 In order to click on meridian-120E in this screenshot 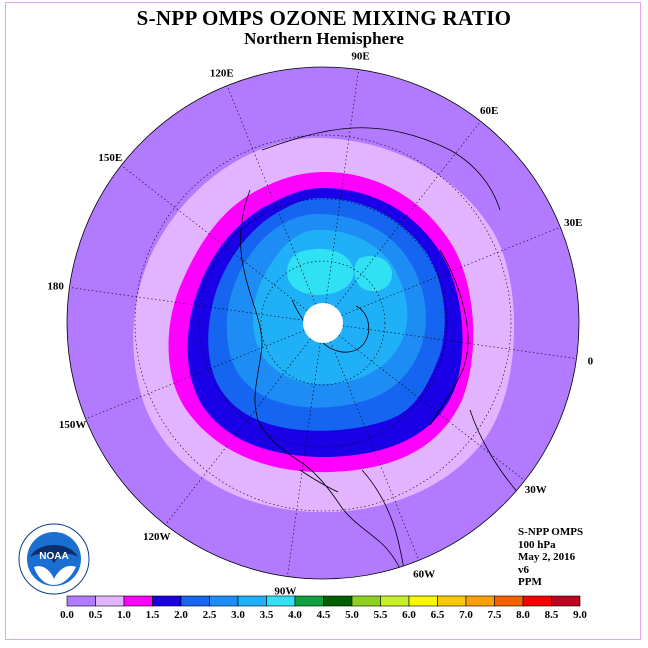, I will do `click(275, 204)`.